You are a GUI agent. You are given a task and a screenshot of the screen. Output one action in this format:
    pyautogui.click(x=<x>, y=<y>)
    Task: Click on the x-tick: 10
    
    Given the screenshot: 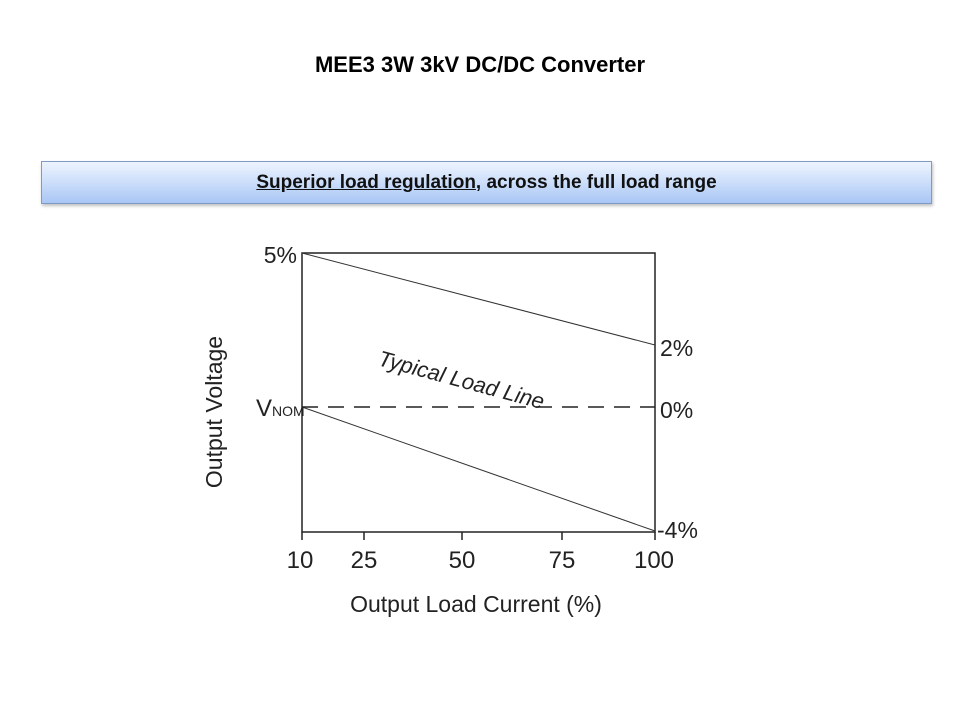 What is the action you would take?
    pyautogui.click(x=300, y=560)
    